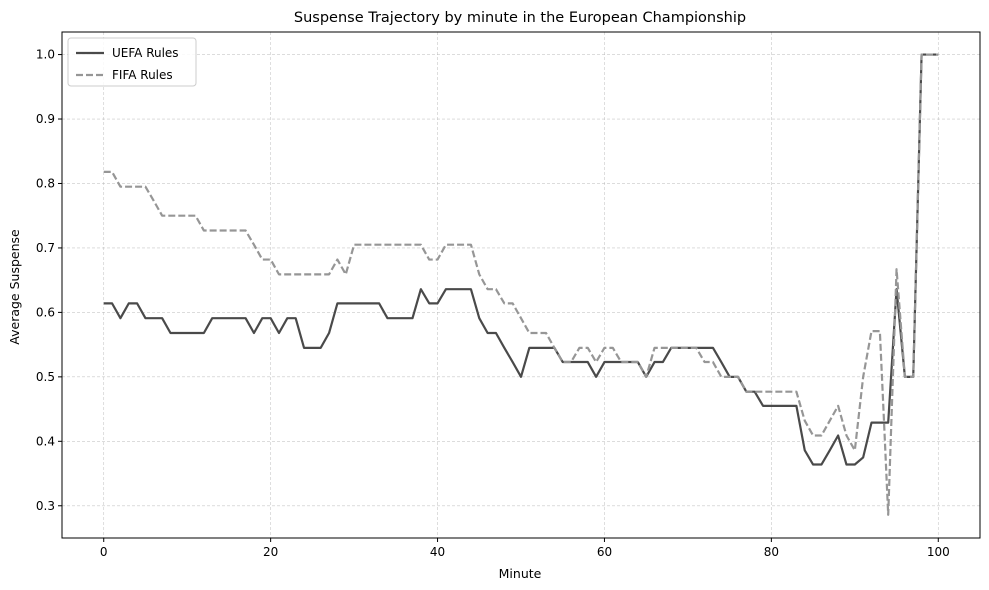  What do you see at coordinates (771, 552) in the screenshot?
I see `x-tick-label: 80` at bounding box center [771, 552].